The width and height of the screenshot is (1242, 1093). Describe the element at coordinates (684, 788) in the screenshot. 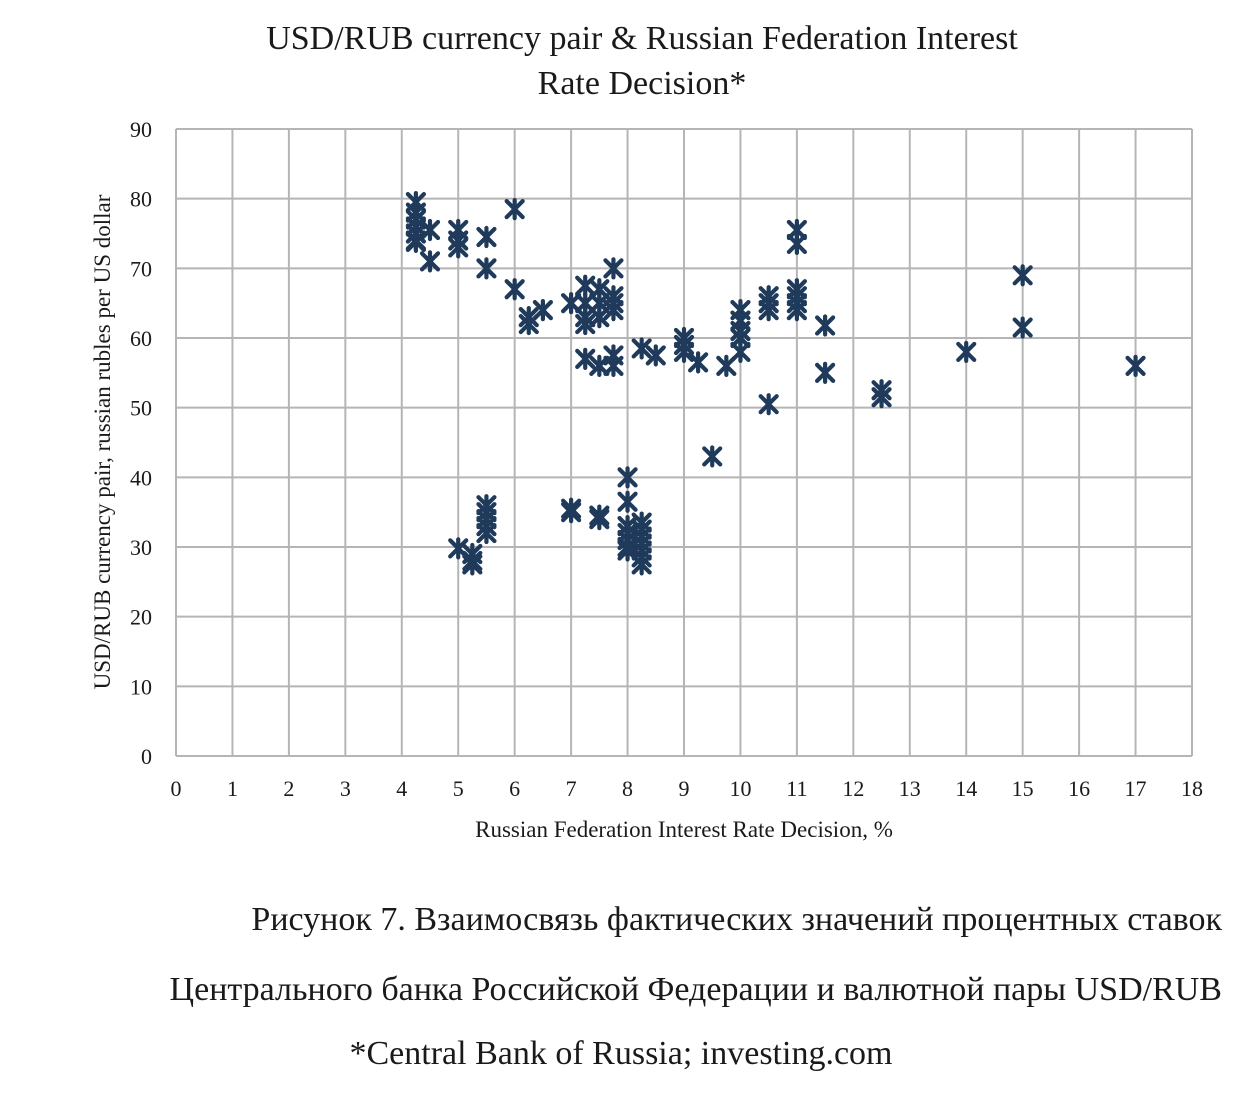

I see `x-tick-label: 9` at that location.